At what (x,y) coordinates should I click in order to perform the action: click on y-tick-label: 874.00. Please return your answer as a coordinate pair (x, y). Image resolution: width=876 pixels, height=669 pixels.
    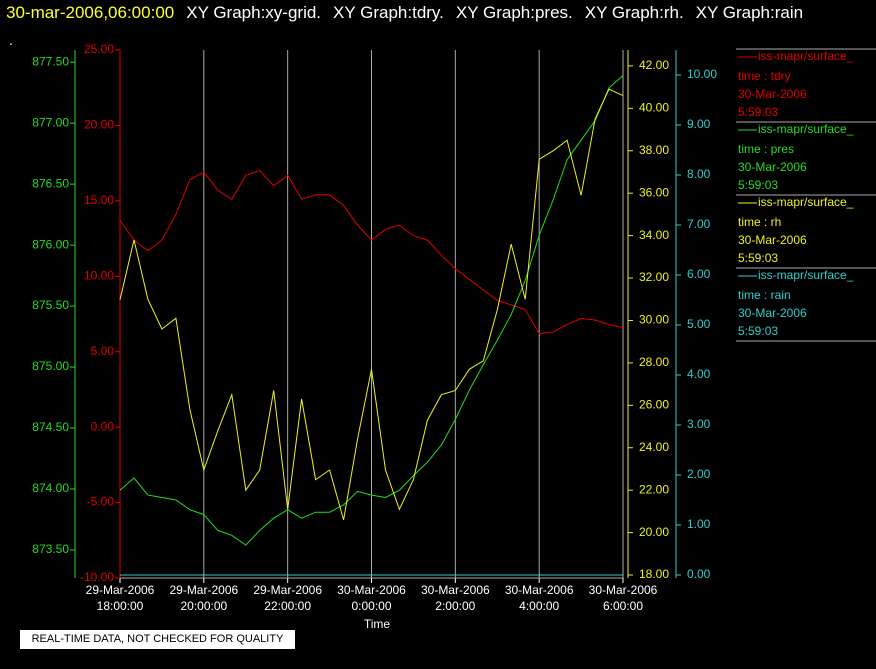
    Looking at the image, I should click on (50, 488).